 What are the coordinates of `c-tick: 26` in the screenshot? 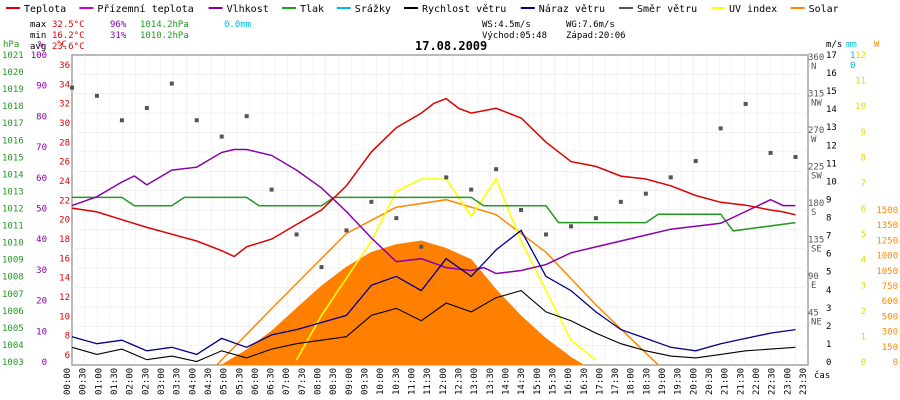 It's located at (64, 163).